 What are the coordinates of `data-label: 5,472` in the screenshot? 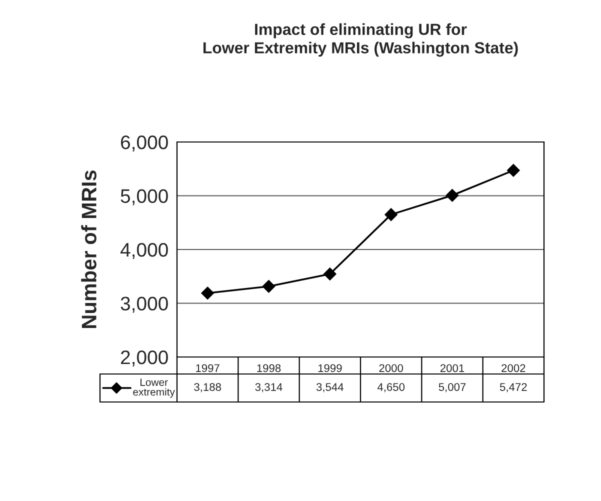 It's located at (513, 387).